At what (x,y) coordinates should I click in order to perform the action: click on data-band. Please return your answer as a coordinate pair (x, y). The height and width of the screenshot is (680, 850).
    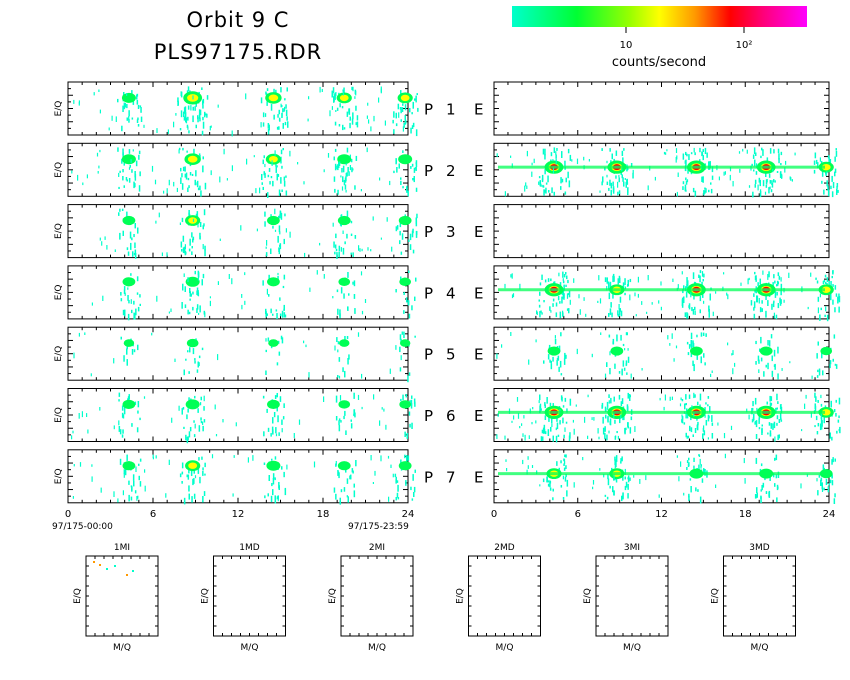
    Looking at the image, I should click on (661, 412).